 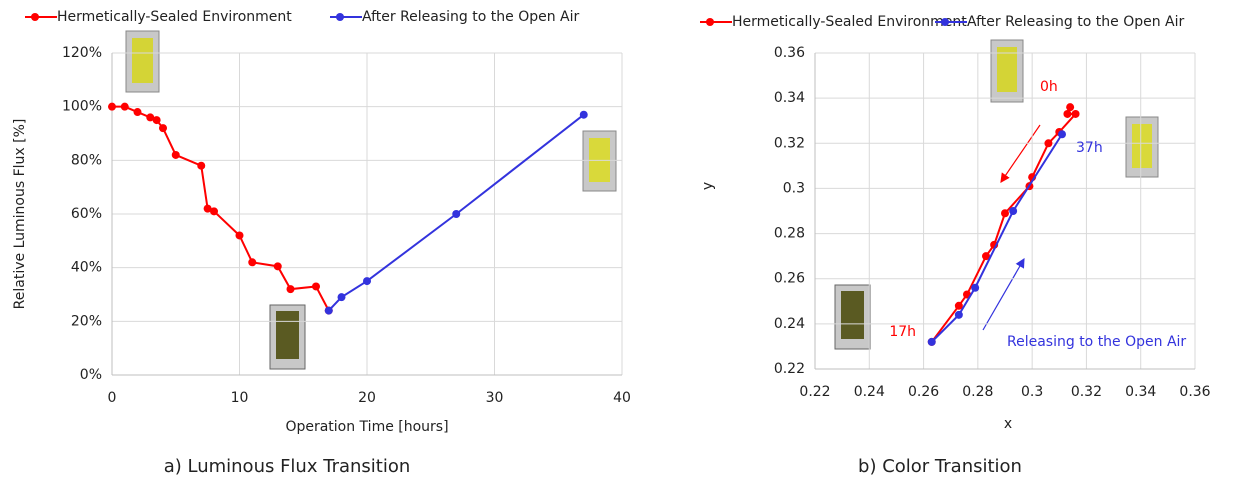 I want to click on x-tick-label: 0.26, so click(x=923, y=392).